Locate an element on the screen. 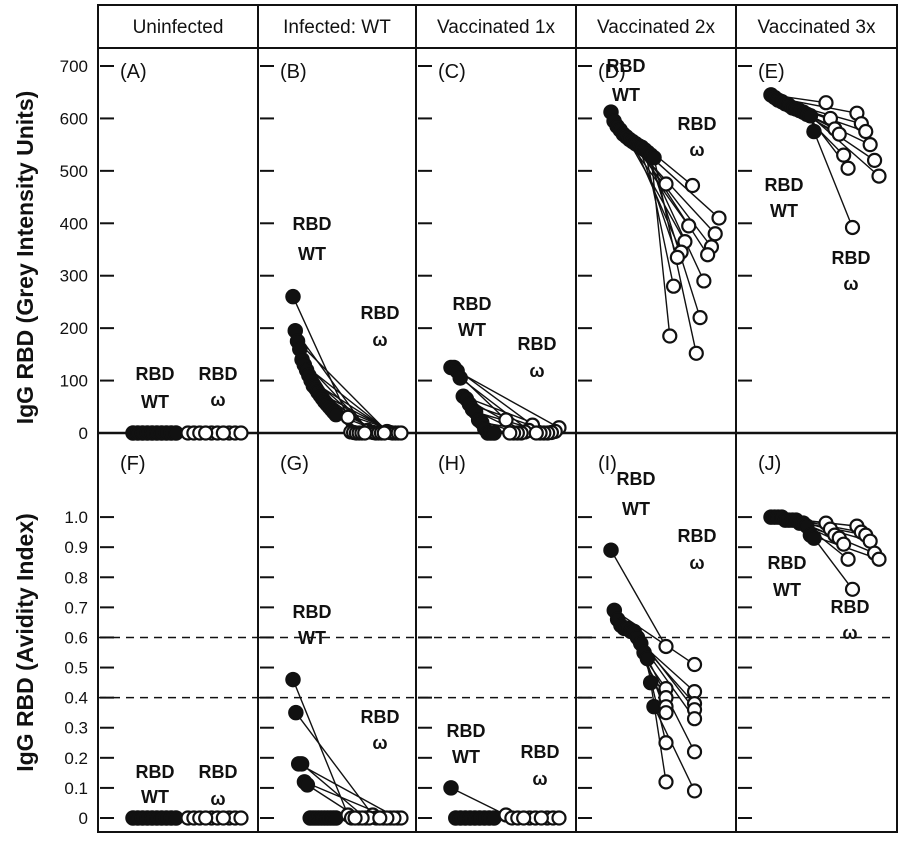 This screenshot has height=848, width=900. column-header: Uninfected is located at coordinates (178, 27).